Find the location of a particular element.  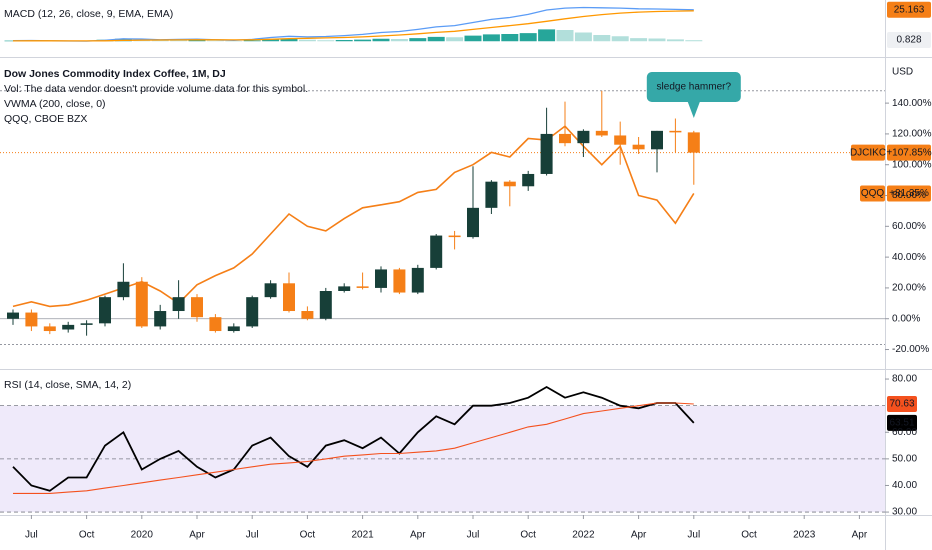

x-tick-label: 2023 is located at coordinates (804, 535).